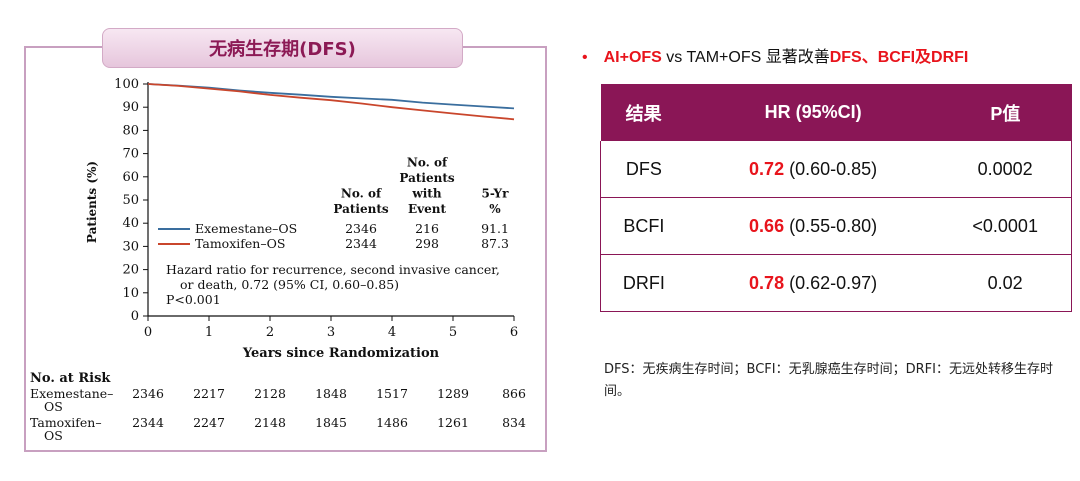 This screenshot has height=481, width=1080. I want to click on cell-hr: 0.66 (0.55-0.80), so click(813, 226).